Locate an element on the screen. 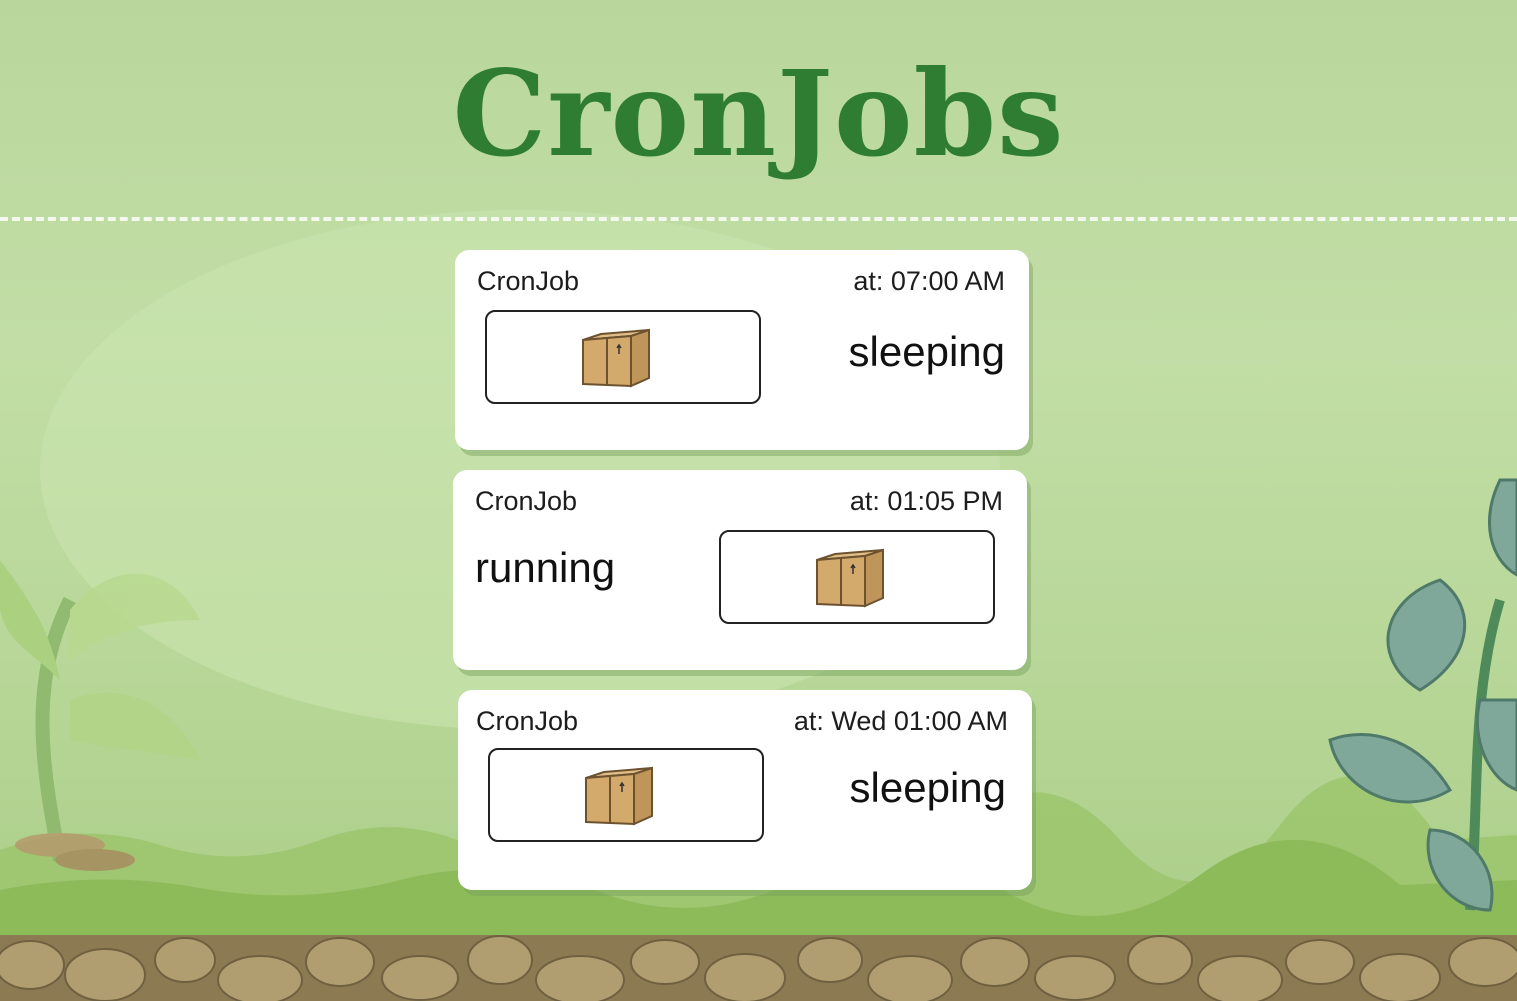  cronjob-schedule: at: 07:00 AM is located at coordinates (929, 281).